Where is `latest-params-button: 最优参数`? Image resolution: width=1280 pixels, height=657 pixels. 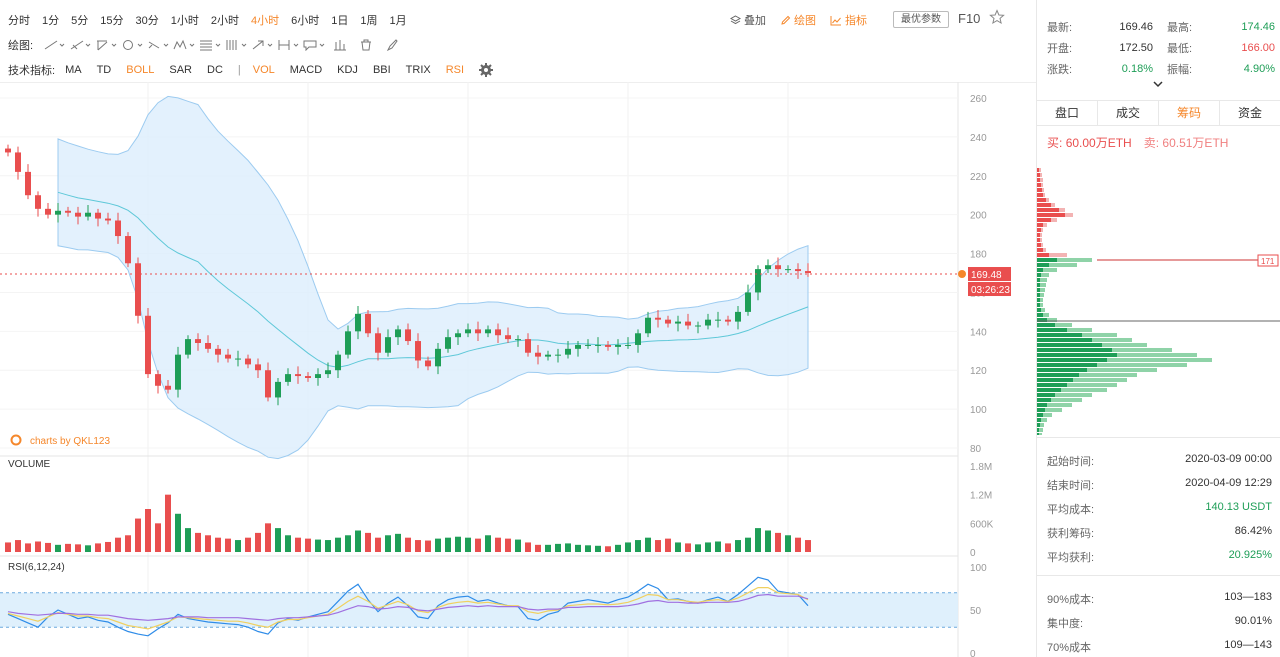 latest-params-button: 最优参数 is located at coordinates (921, 19).